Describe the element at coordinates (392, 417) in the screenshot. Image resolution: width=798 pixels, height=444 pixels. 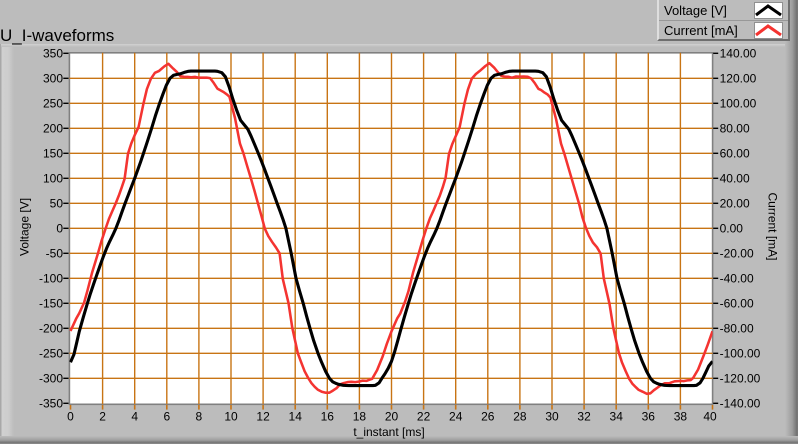
I see `svg-text: 20` at that location.